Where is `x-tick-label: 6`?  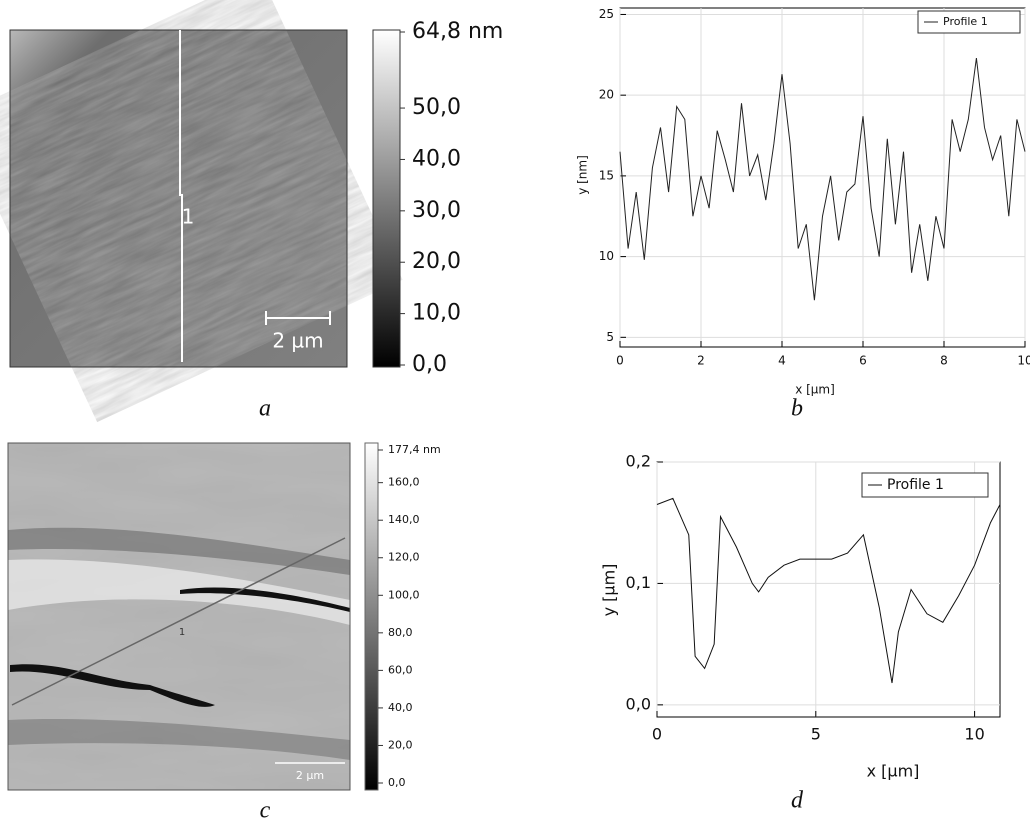 x-tick-label: 6 is located at coordinates (863, 361).